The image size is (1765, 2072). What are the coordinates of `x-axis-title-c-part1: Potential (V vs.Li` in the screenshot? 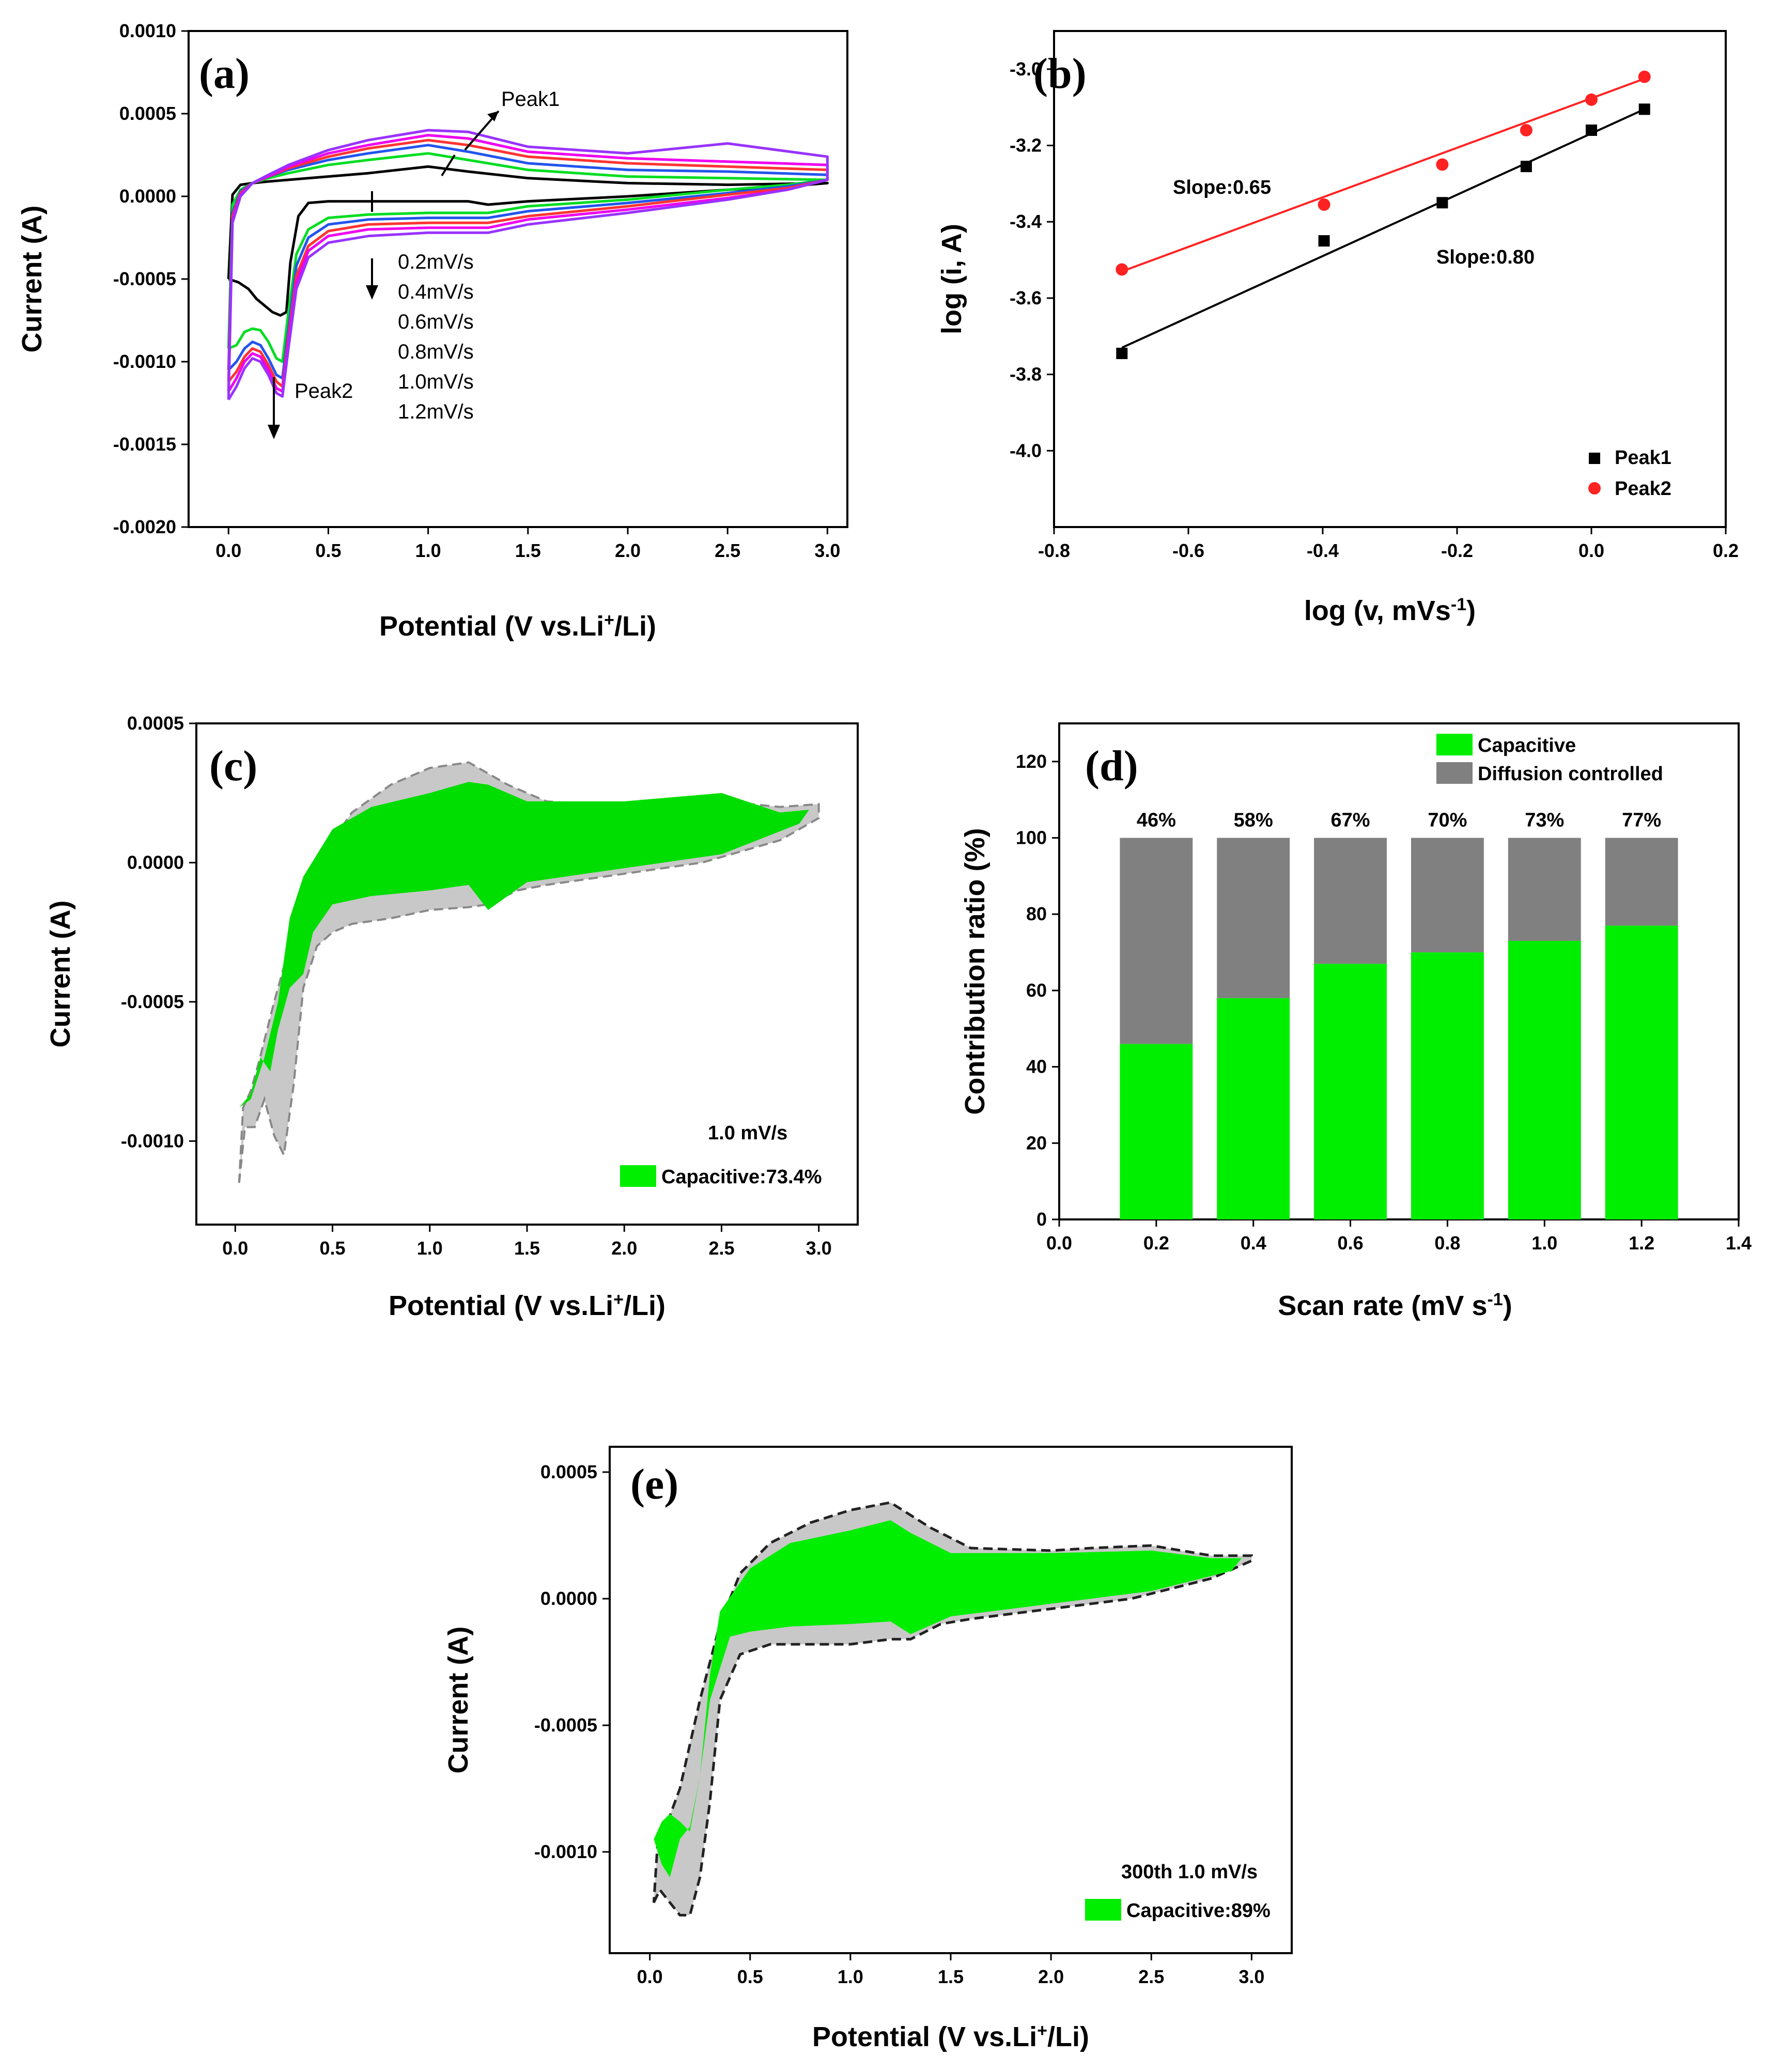 It's located at (501, 1305).